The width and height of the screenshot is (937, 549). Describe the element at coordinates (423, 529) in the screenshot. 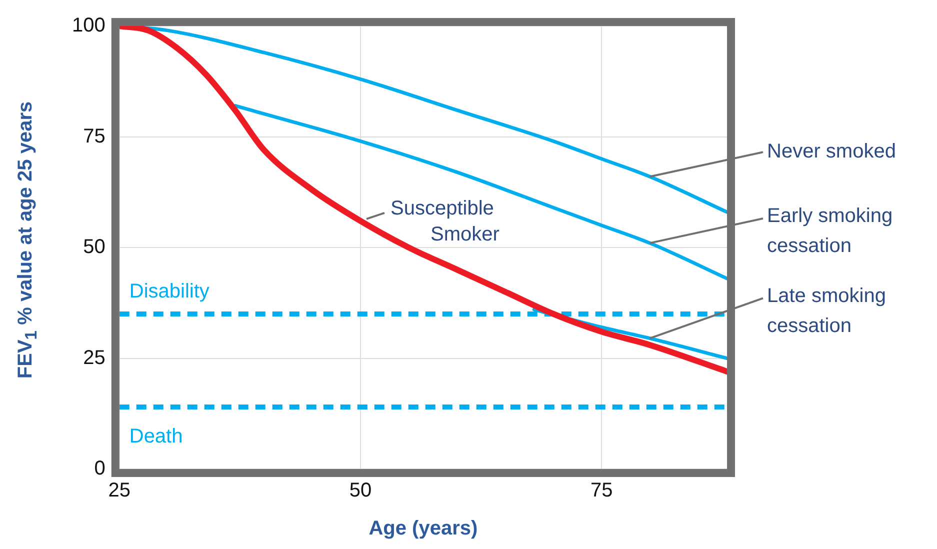

I see `x-axis-title: Age (years)` at that location.